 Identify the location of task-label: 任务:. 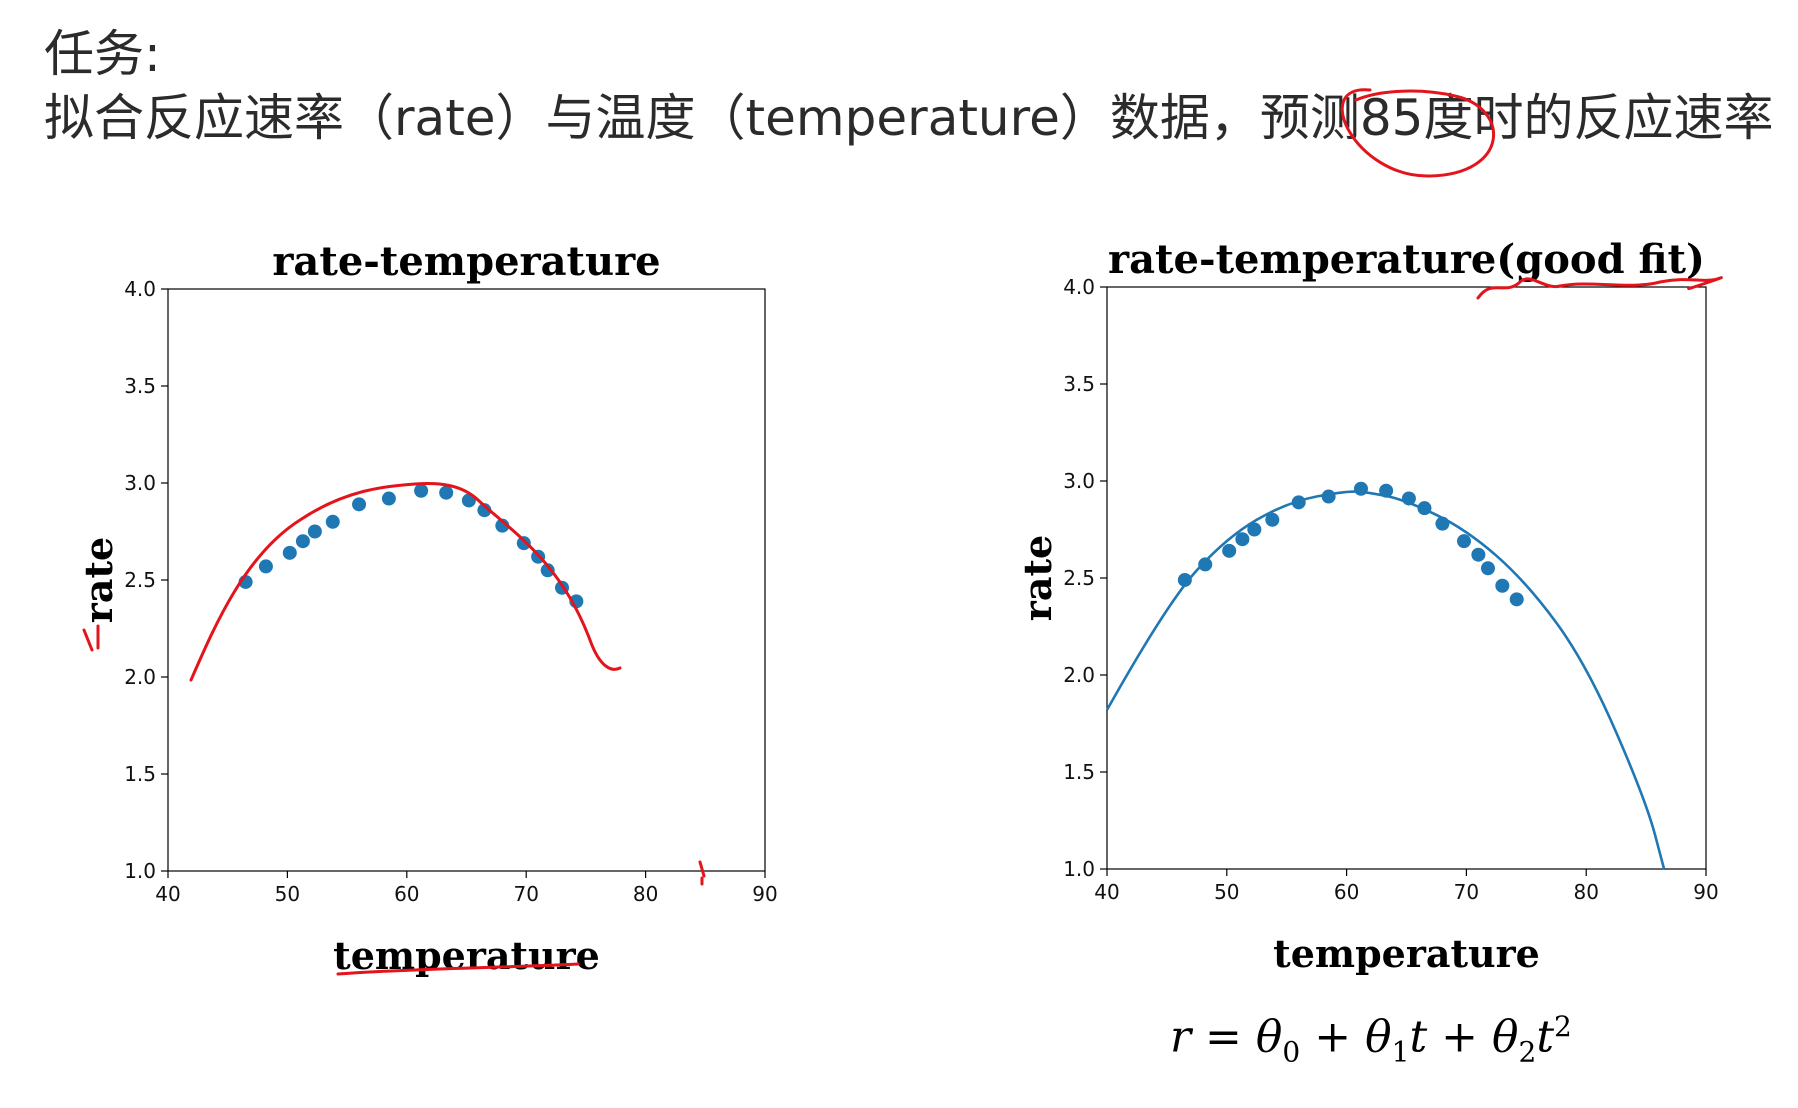
(102, 54).